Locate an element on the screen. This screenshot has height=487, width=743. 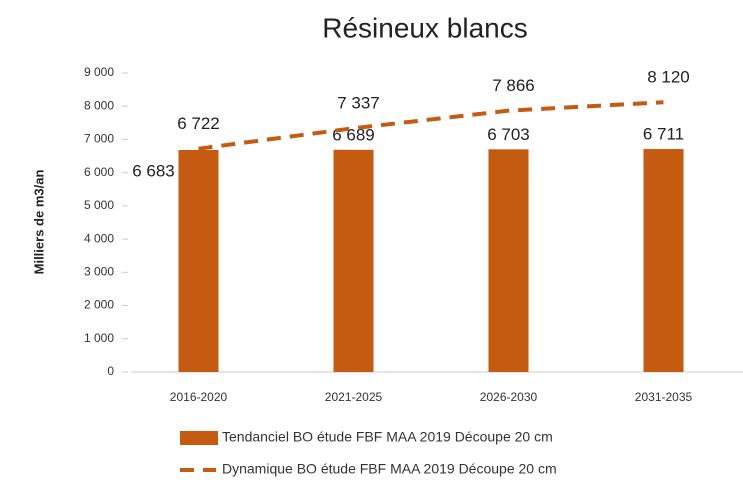
chart-title: Résineux blancs is located at coordinates (424, 27).